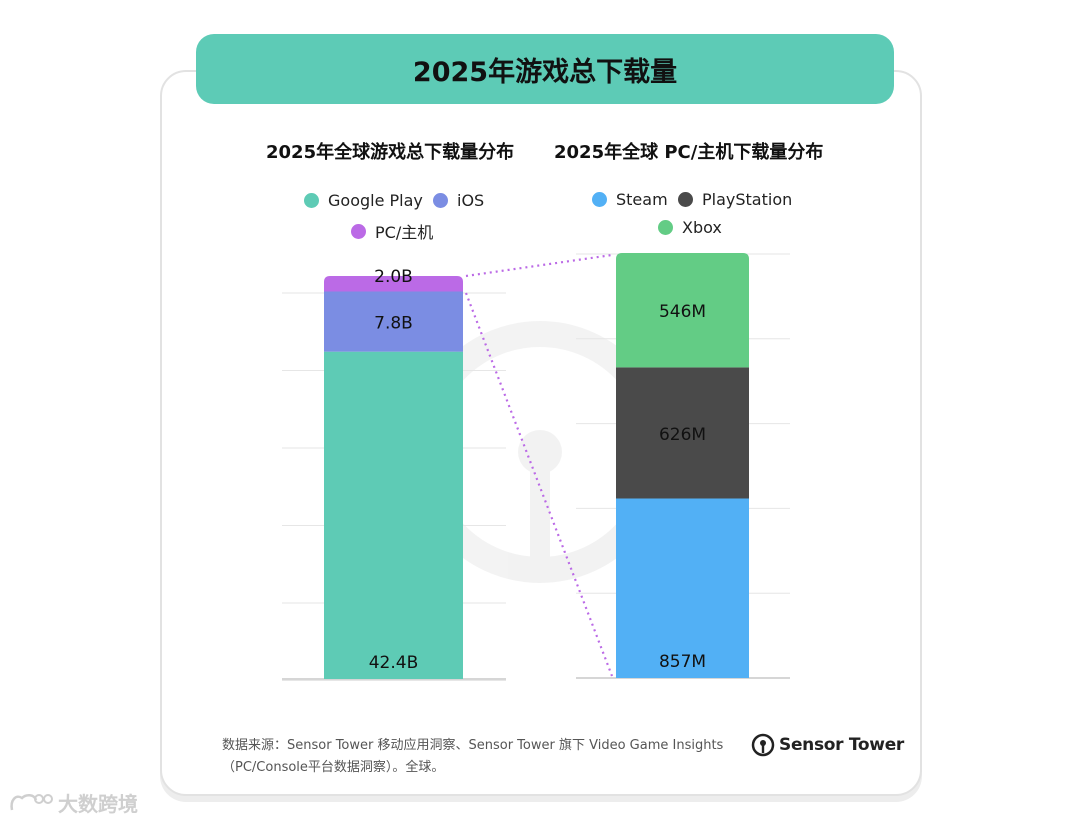 This screenshot has height=822, width=1080. What do you see at coordinates (747, 199) in the screenshot?
I see `legend-label: PlayStation` at bounding box center [747, 199].